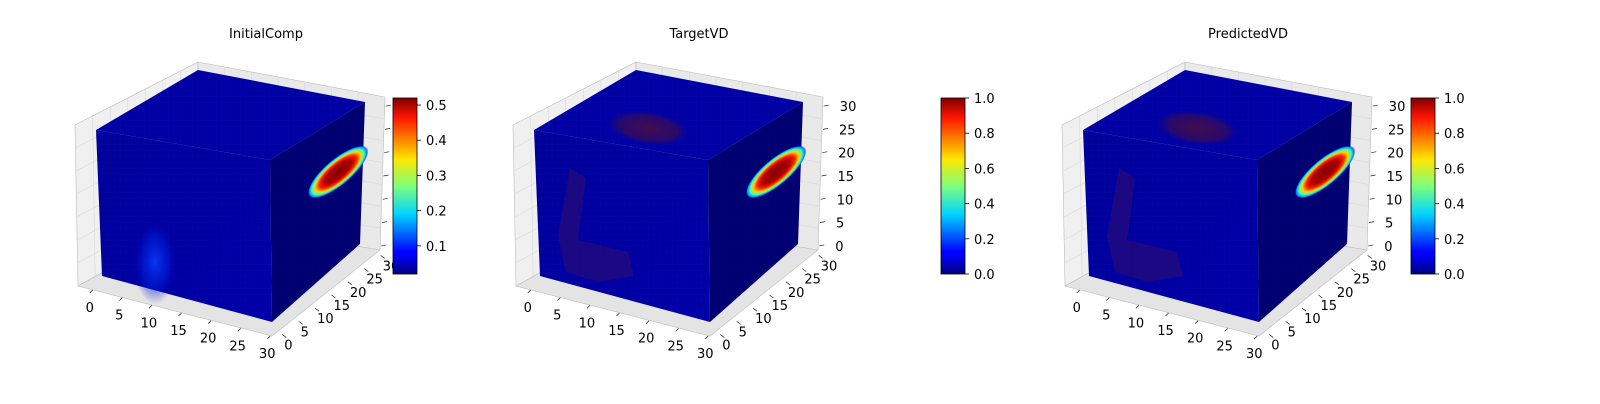 This screenshot has height=404, width=1600. What do you see at coordinates (984, 275) in the screenshot?
I see `colorbar-tick-label: 0.0` at bounding box center [984, 275].